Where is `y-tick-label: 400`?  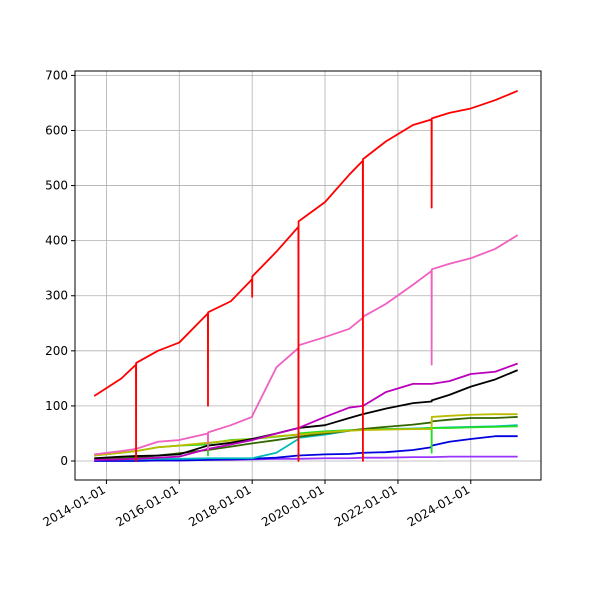 y-tick-label: 400 is located at coordinates (56, 241).